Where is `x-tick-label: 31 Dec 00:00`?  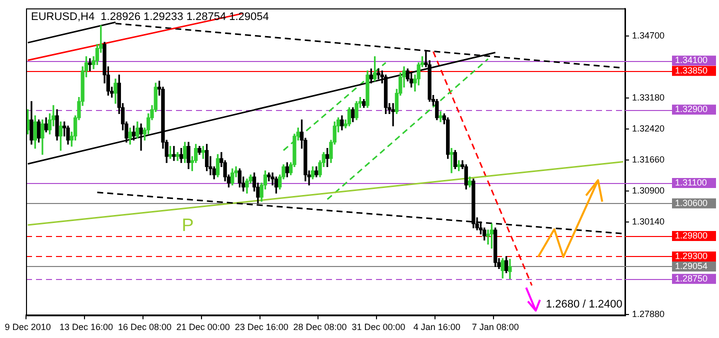 x-tick-label: 31 Dec 00:00 is located at coordinates (379, 327).